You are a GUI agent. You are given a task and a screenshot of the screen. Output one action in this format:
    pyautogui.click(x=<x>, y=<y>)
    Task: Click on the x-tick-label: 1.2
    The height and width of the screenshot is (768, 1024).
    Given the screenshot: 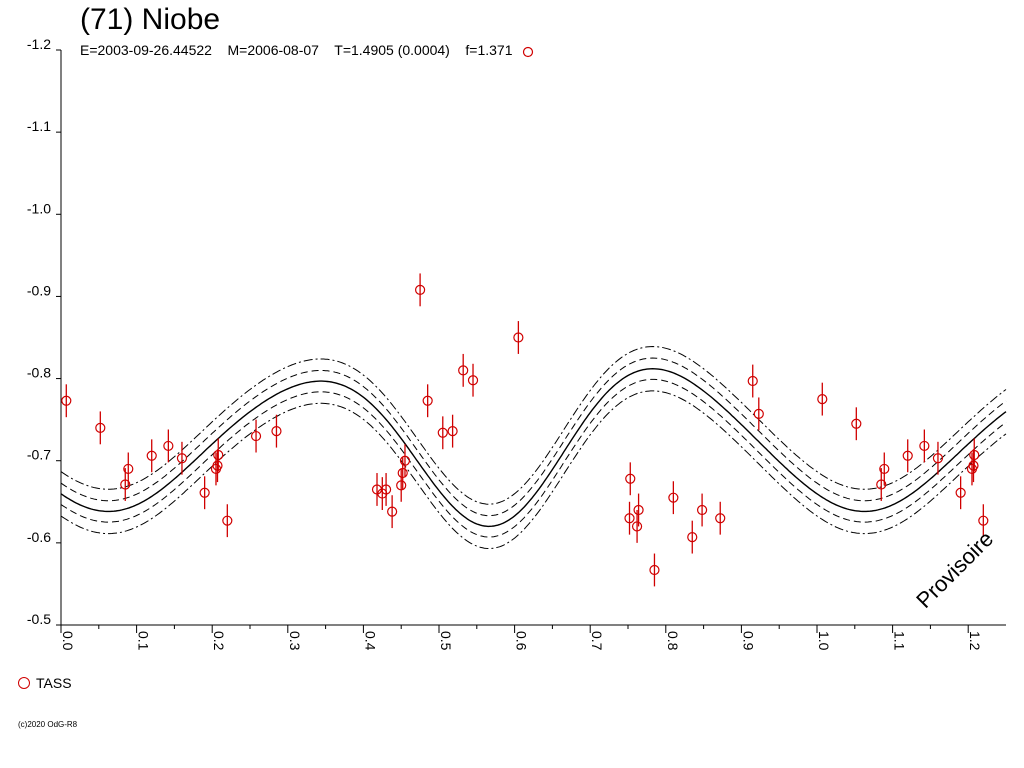 What is the action you would take?
    pyautogui.click(x=975, y=641)
    